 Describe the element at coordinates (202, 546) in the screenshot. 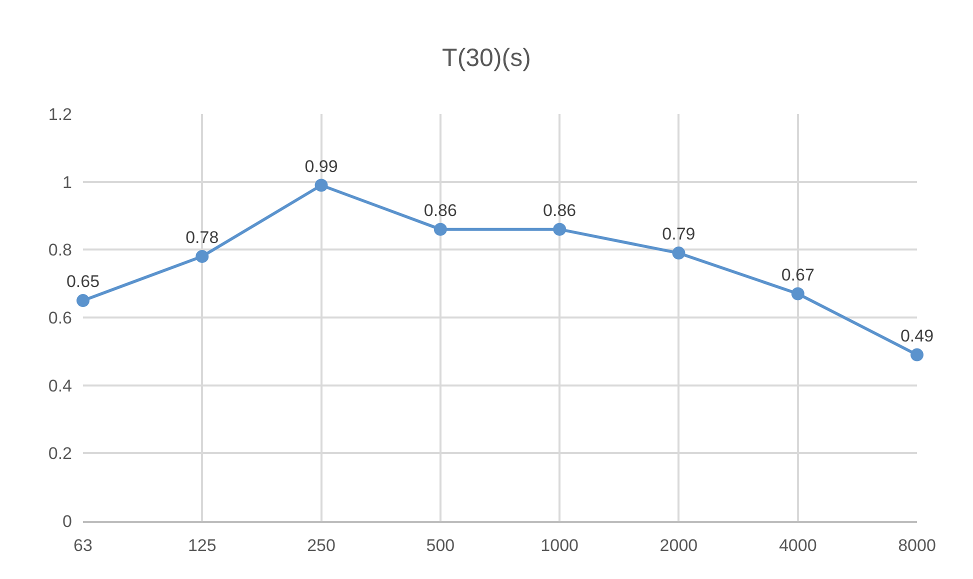

I see `x-tick-label: 125` at that location.